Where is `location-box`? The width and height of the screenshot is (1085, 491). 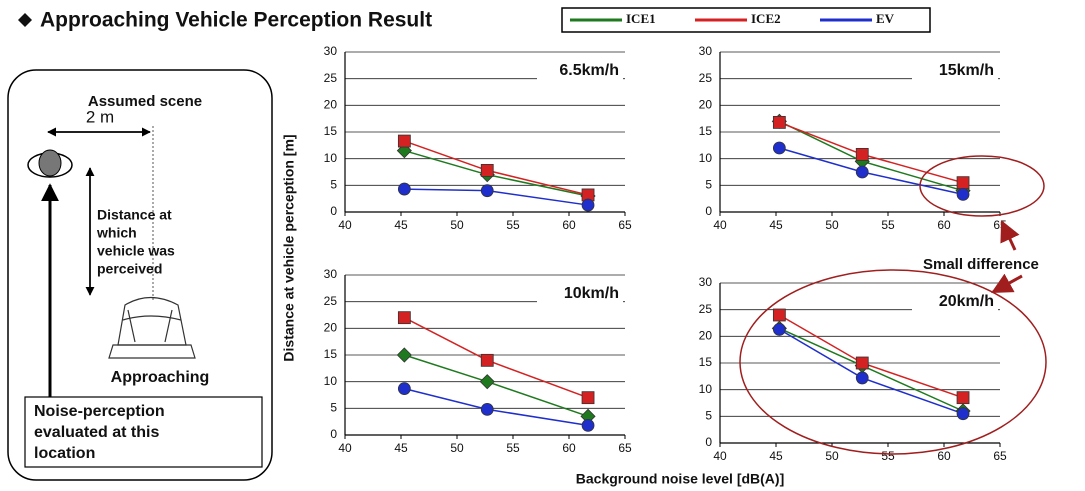
location-box is located at coordinates (143, 432).